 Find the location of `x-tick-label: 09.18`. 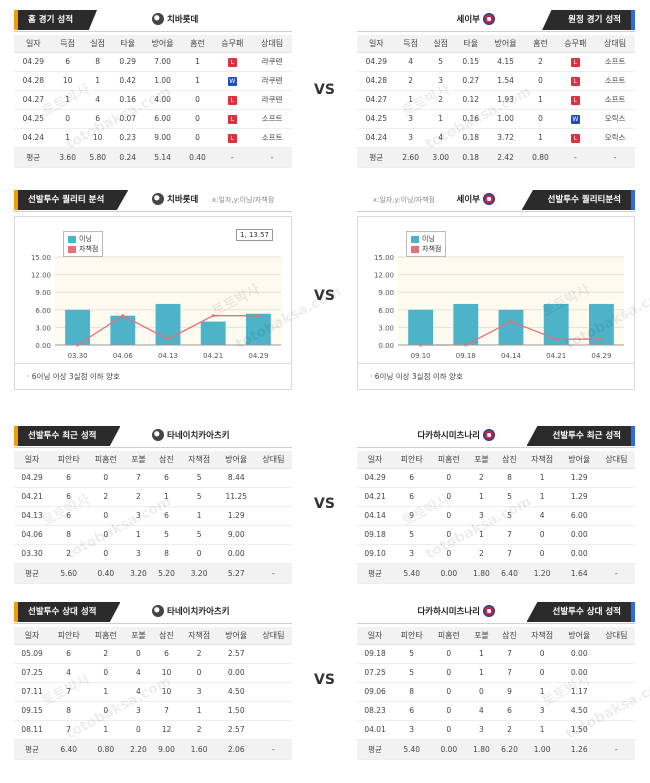

x-tick-label: 09.18 is located at coordinates (466, 356).